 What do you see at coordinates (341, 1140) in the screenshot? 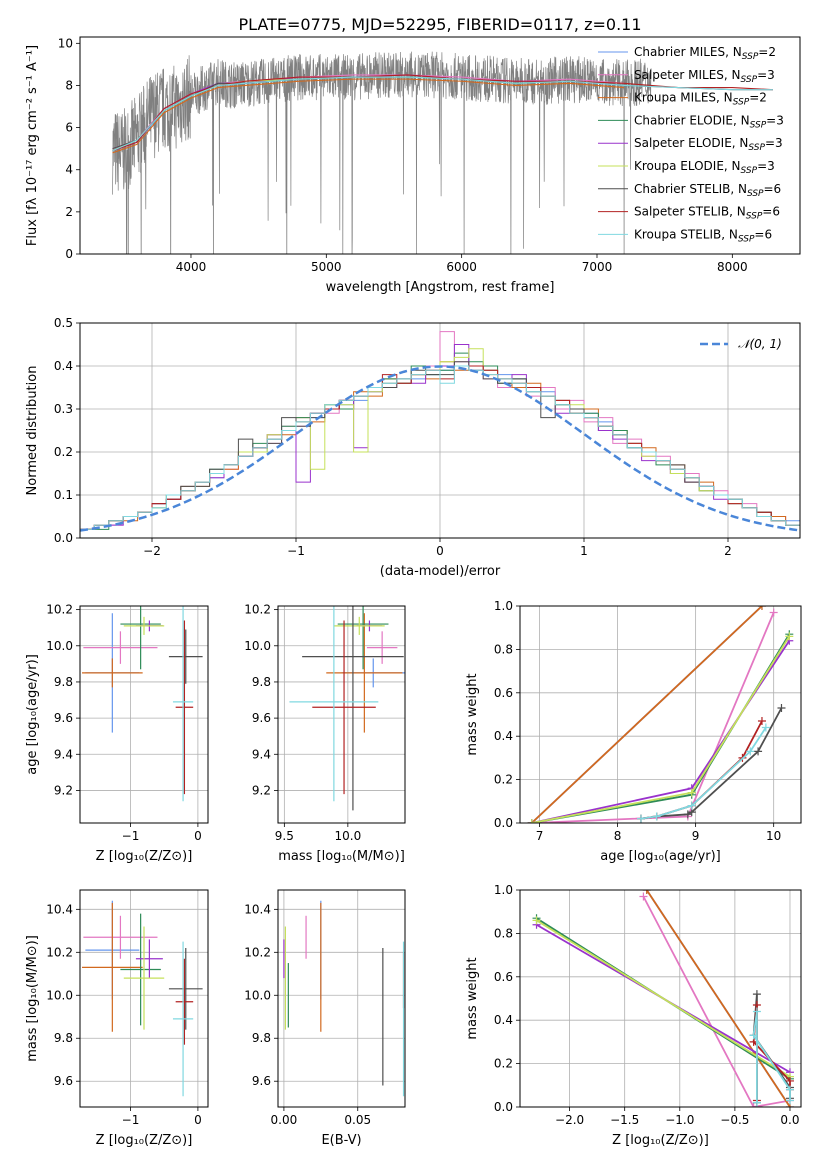
I see `x-axis-label: E(B-V)` at bounding box center [341, 1140].